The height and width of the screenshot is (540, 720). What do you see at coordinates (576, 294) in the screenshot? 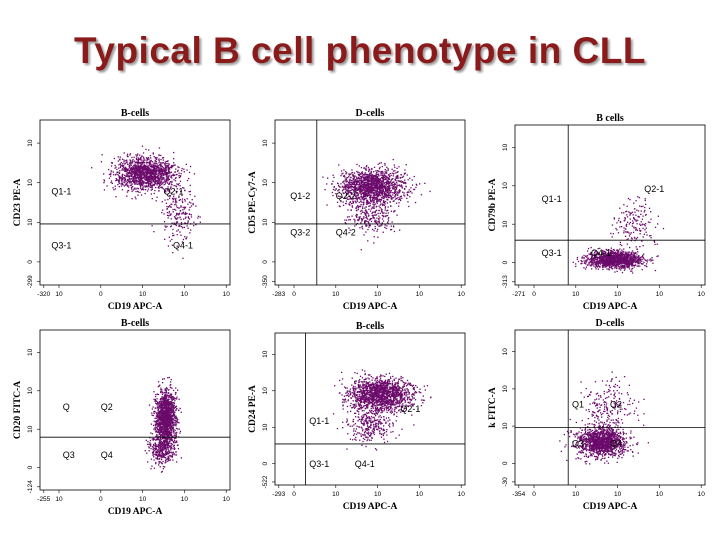
I see `x-tick-label: 10` at bounding box center [576, 294].